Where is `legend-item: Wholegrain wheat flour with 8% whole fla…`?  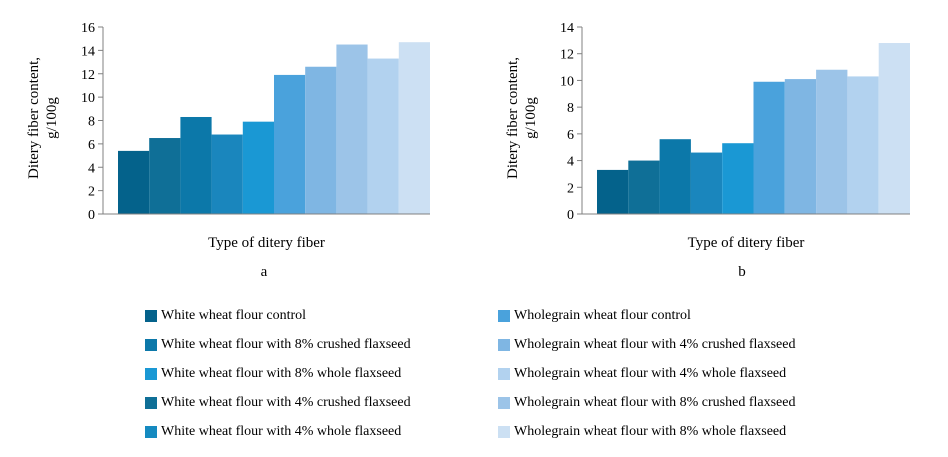
legend-item: Wholegrain wheat flour with 8% whole fla… is located at coordinates (642, 432).